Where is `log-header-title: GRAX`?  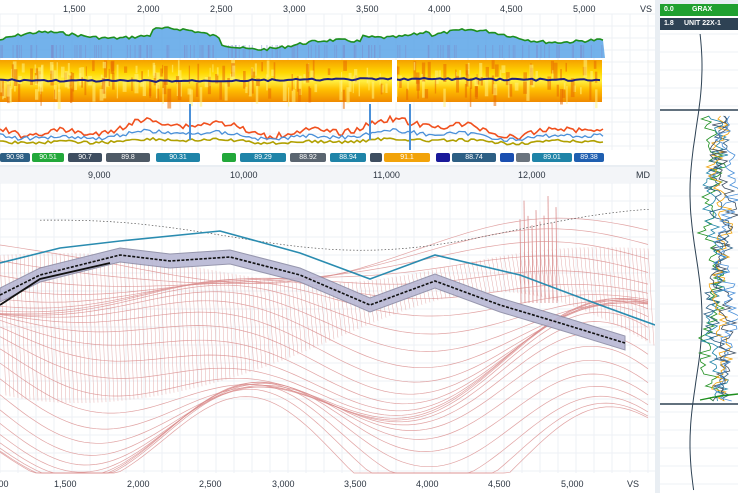
log-header-title: GRAX is located at coordinates (702, 9).